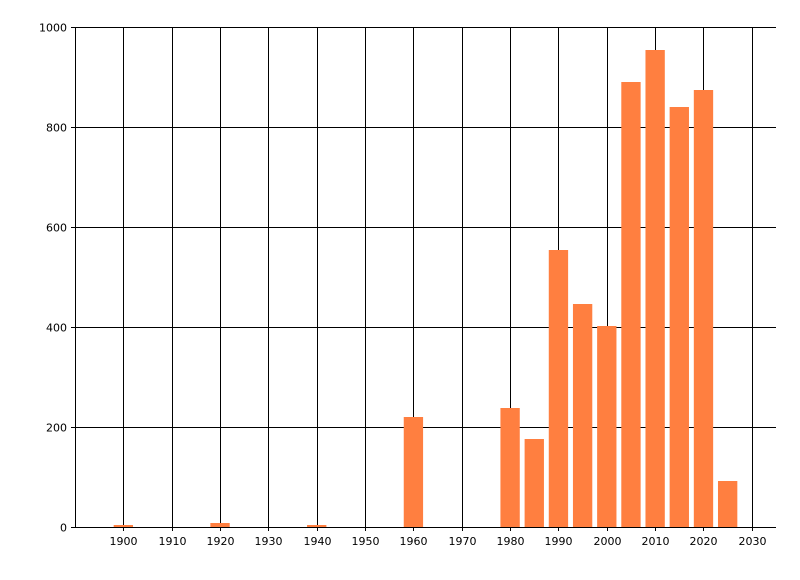 This screenshot has height=580, width=800. What do you see at coordinates (608, 541) in the screenshot?
I see `x-tick-label: 2000` at bounding box center [608, 541].